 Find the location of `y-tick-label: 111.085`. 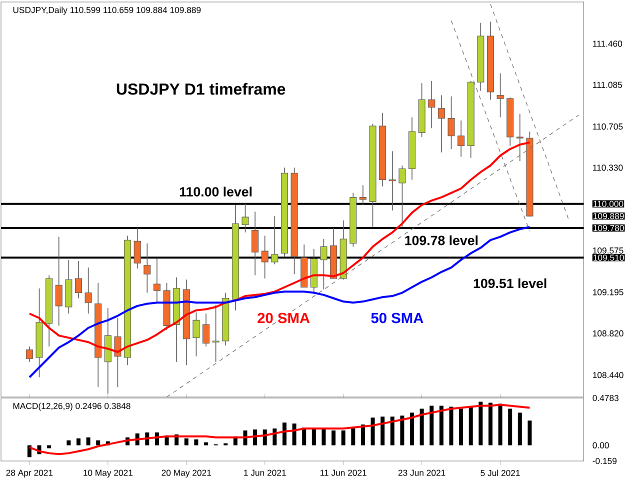

y-tick-label: 111.085 is located at coordinates (607, 85).